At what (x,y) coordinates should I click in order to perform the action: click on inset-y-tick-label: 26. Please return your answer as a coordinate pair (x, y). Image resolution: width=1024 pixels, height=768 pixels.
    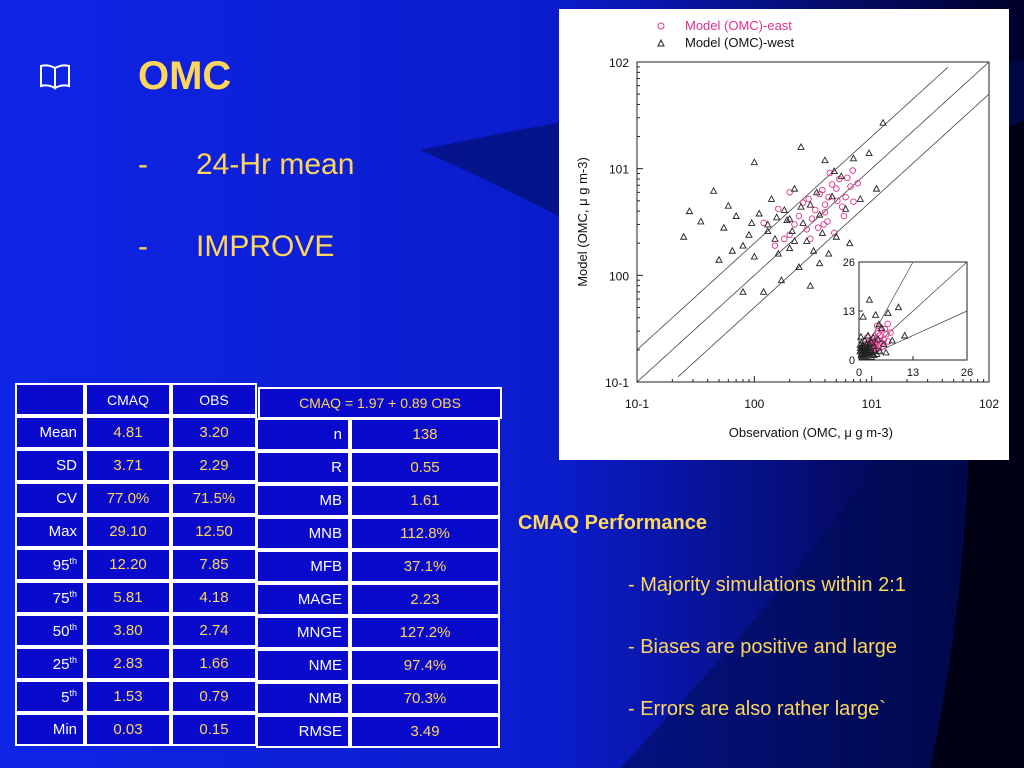
    Looking at the image, I should click on (849, 263).